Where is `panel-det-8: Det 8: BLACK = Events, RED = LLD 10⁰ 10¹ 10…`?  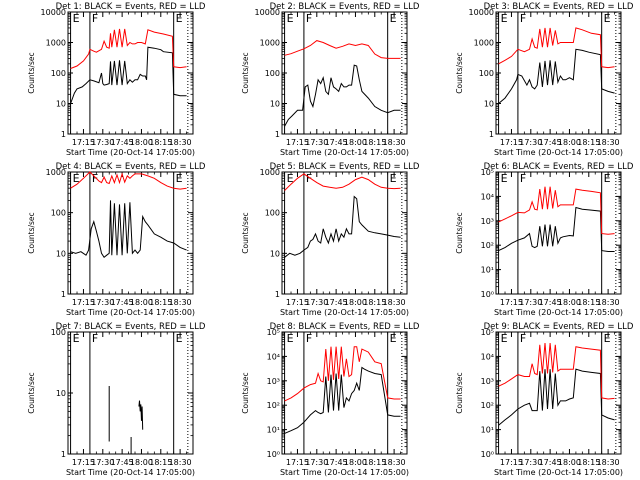 panel-det-8: Det 8: BLACK = Events, RED = LLD 10⁰ 10¹ 10… is located at coordinates (330, 399).